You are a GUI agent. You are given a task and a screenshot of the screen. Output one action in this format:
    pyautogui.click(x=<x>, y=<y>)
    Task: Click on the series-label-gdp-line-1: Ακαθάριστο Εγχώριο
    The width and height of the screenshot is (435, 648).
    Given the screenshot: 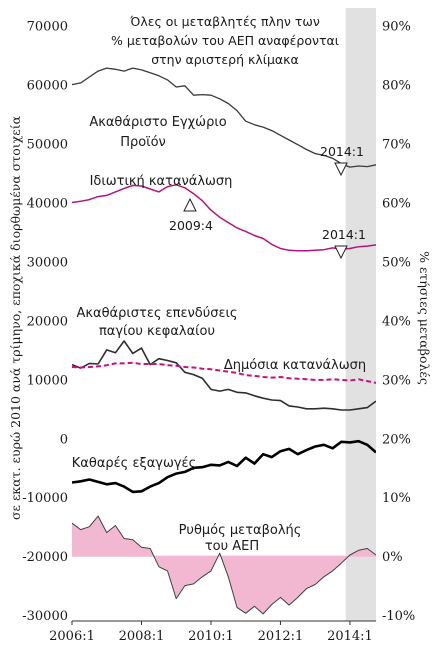 What is the action you would take?
    pyautogui.click(x=157, y=122)
    